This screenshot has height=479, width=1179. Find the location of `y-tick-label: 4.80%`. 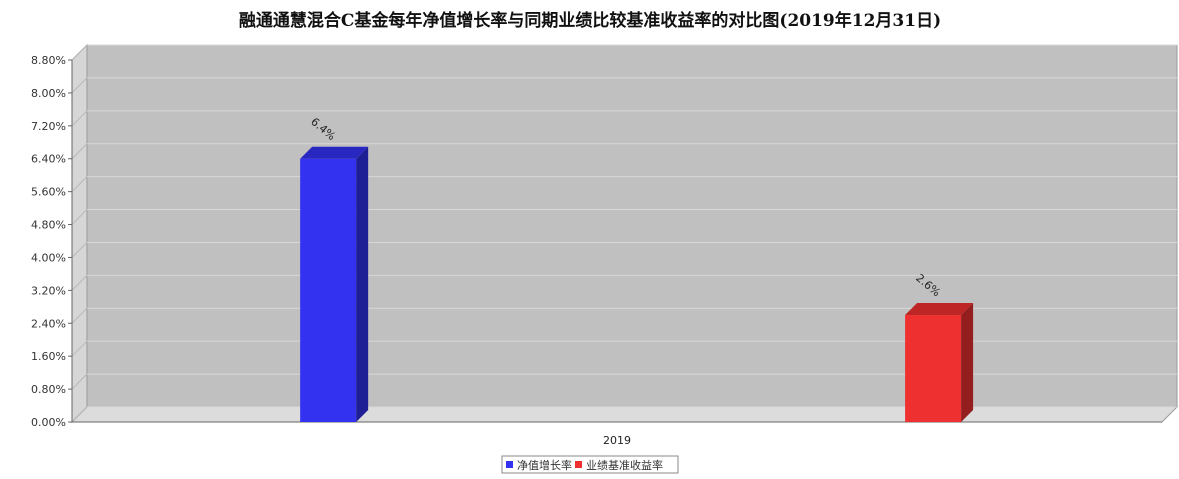

y-tick-label: 4.80% is located at coordinates (48, 225).